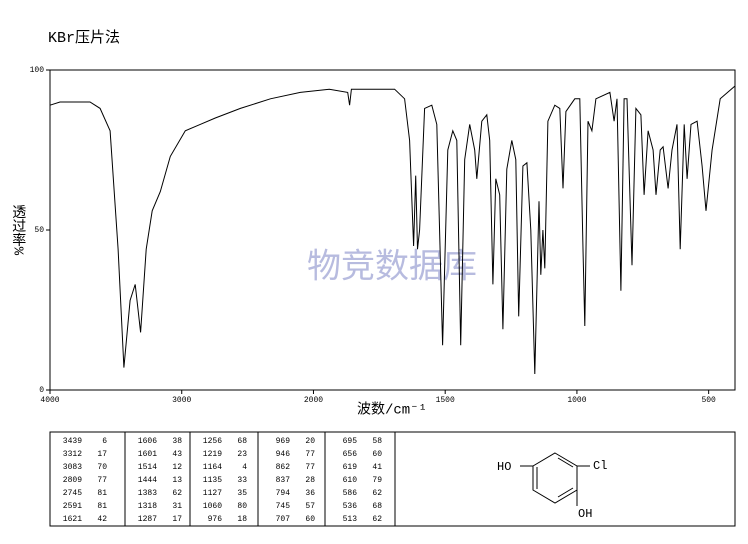  What do you see at coordinates (212, 467) in the screenshot?
I see `peak-wavenumber: 1164` at bounding box center [212, 467].